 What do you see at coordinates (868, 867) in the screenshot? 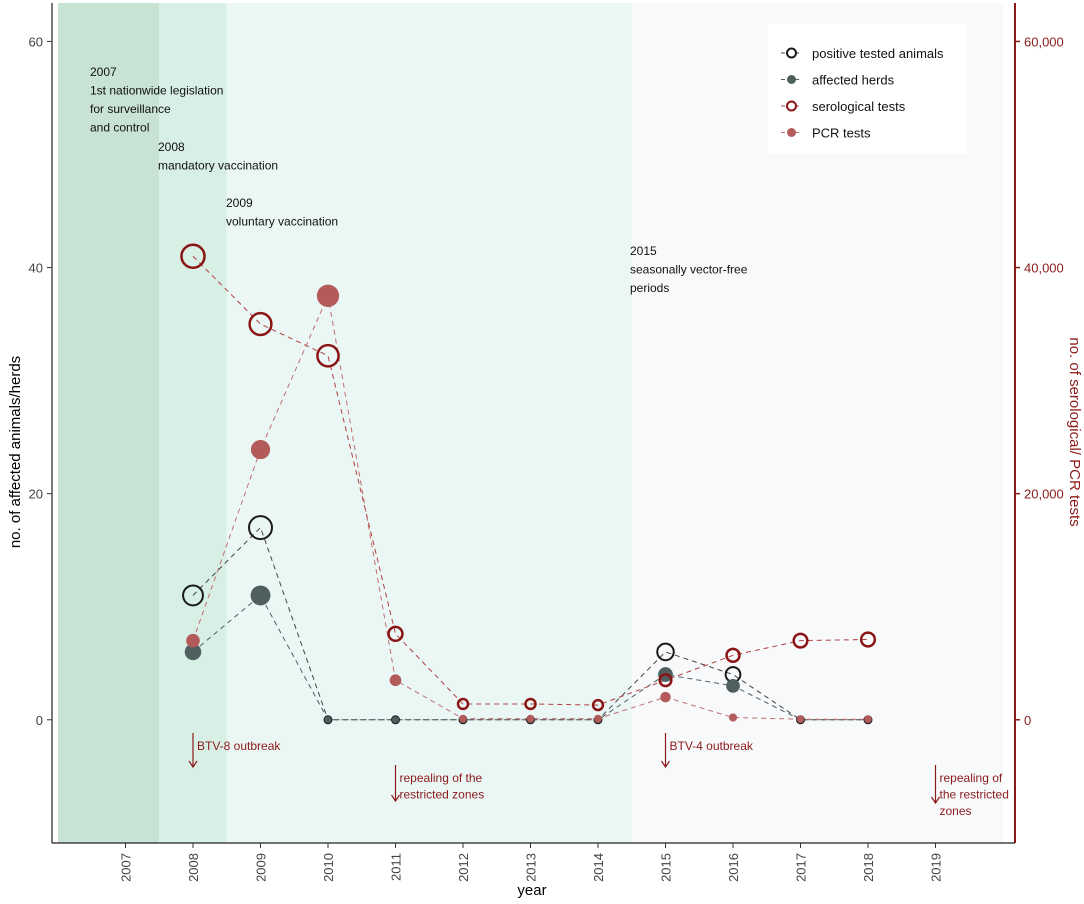
I see `x-tick-label: 2018` at bounding box center [868, 867].